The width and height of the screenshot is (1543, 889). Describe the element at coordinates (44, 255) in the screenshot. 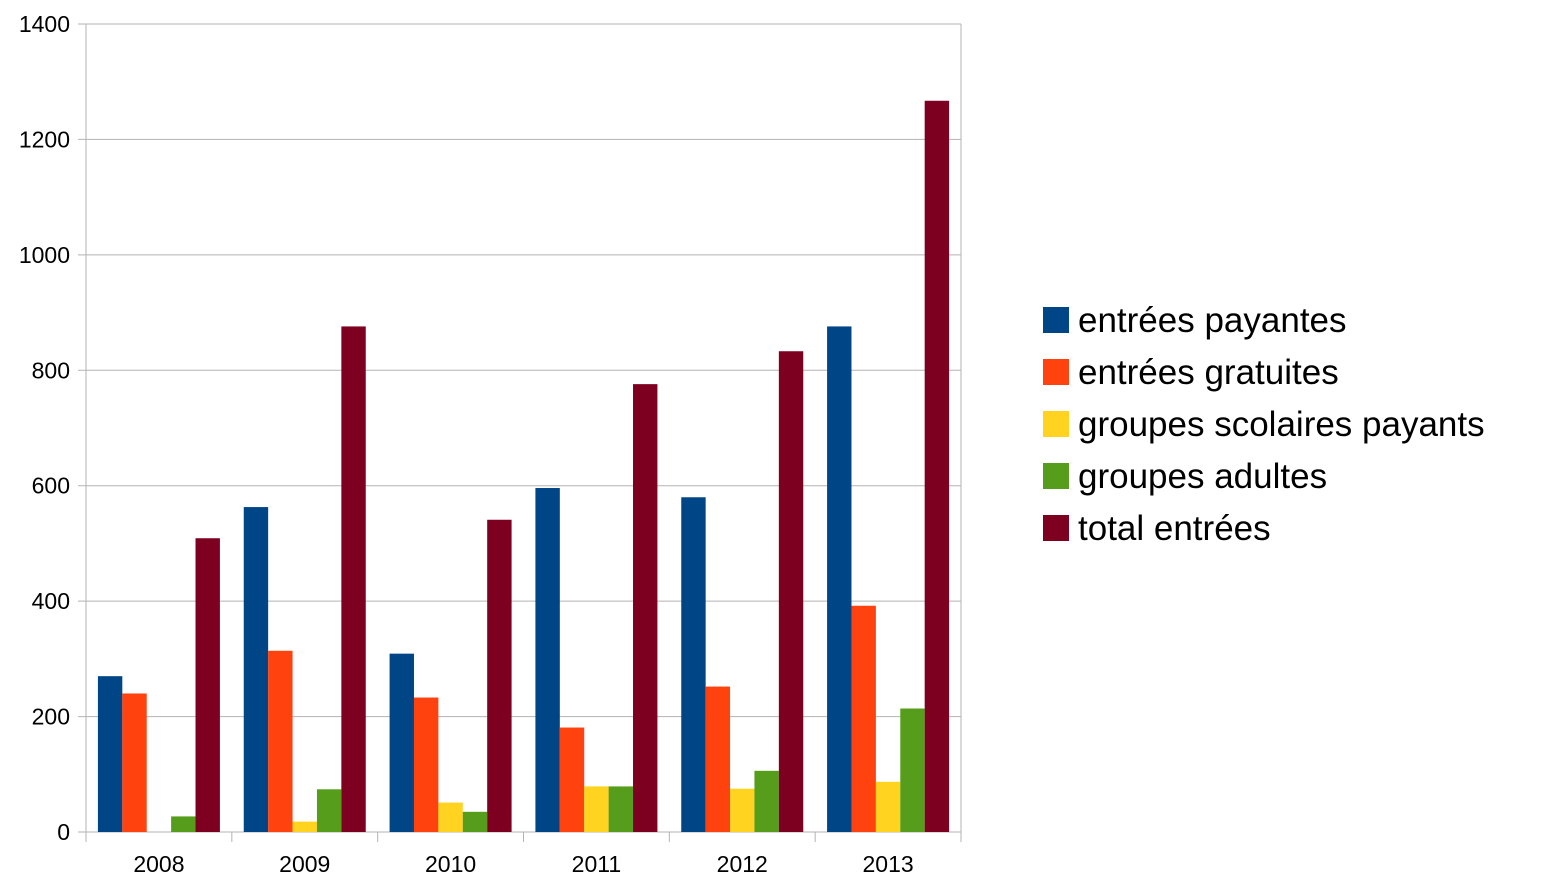

I see `y-tick-label: 1000` at that location.